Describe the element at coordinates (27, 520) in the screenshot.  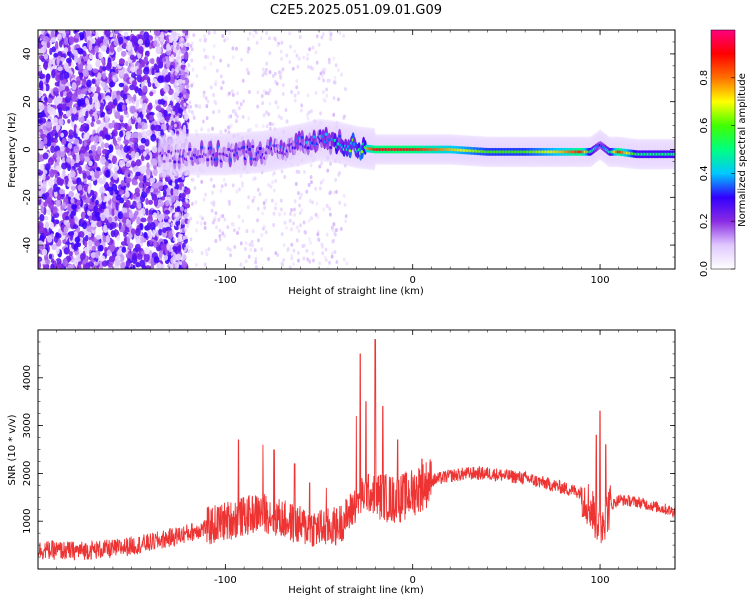
I see `y-tick-label: 1000` at that location.